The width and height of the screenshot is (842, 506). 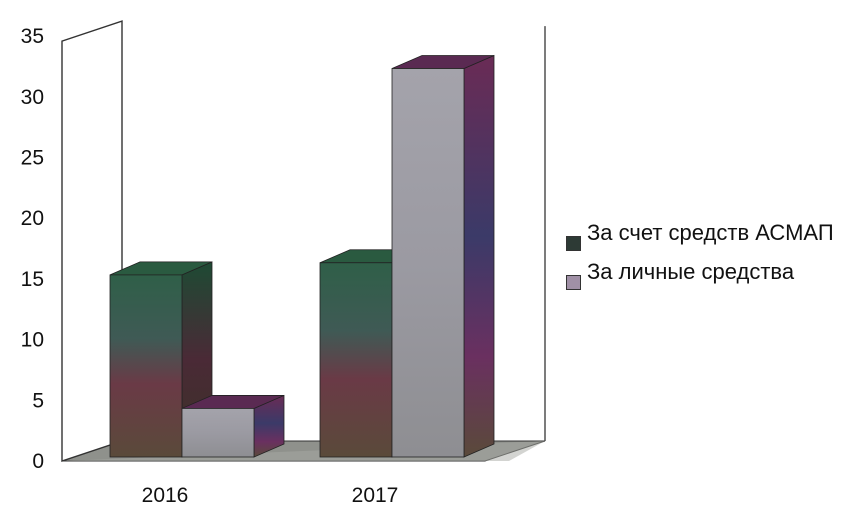 What do you see at coordinates (32, 218) in the screenshot?
I see `y-tick-label-20: 20` at bounding box center [32, 218].